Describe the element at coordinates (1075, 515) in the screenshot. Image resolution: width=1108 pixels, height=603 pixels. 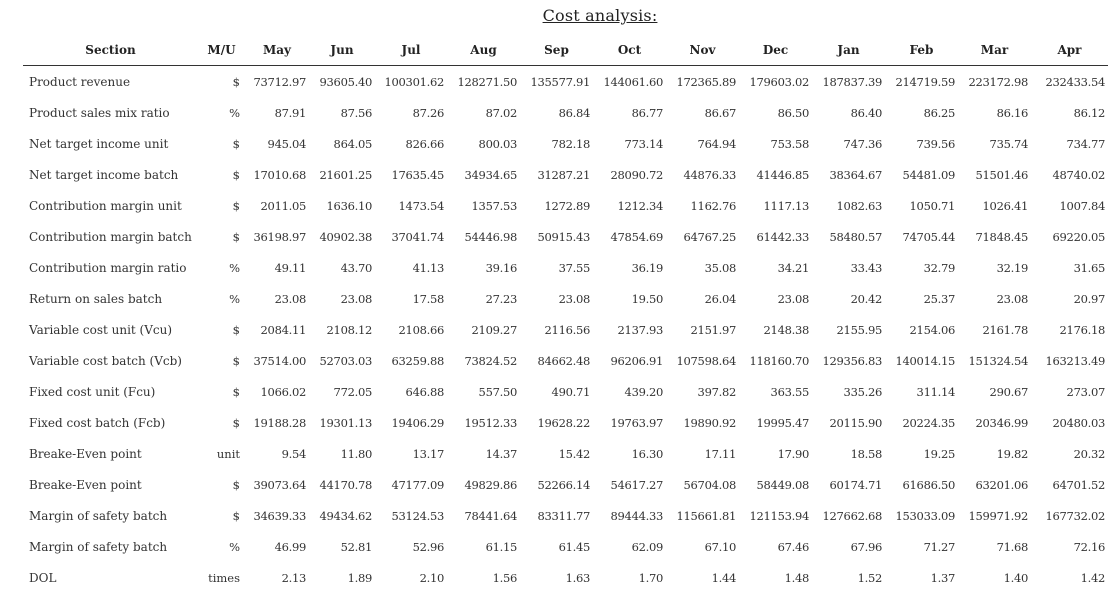
I see `table-cell: 167732.02` at that location.